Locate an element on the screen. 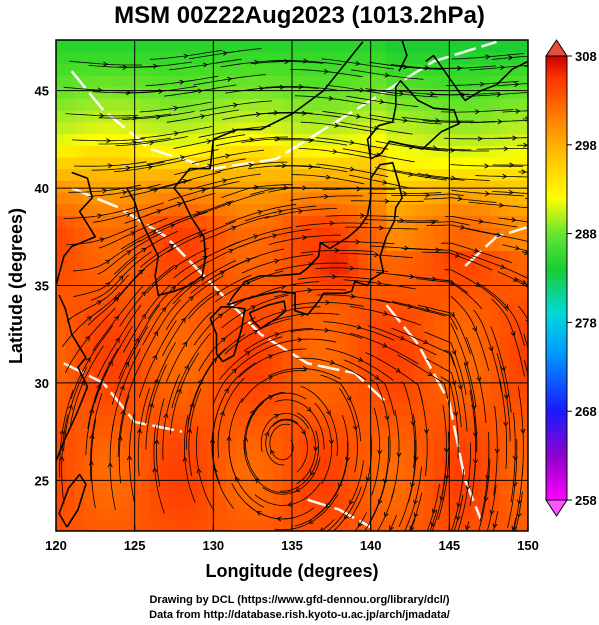 This screenshot has height=625, width=599. colorbar-tick-label: 268 is located at coordinates (586, 411).